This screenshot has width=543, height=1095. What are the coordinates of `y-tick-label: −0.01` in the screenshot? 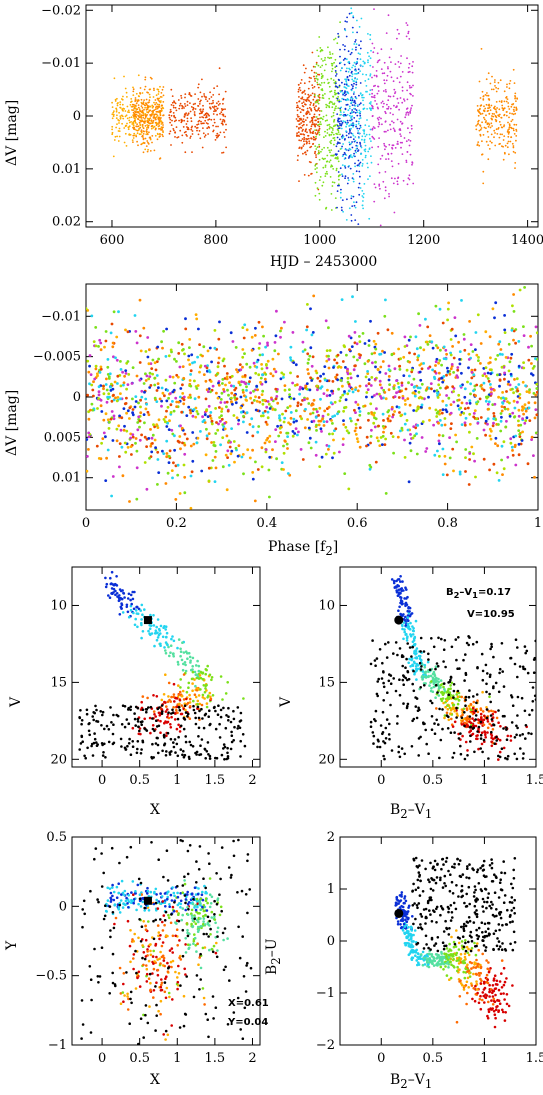 It's located at (61, 316).